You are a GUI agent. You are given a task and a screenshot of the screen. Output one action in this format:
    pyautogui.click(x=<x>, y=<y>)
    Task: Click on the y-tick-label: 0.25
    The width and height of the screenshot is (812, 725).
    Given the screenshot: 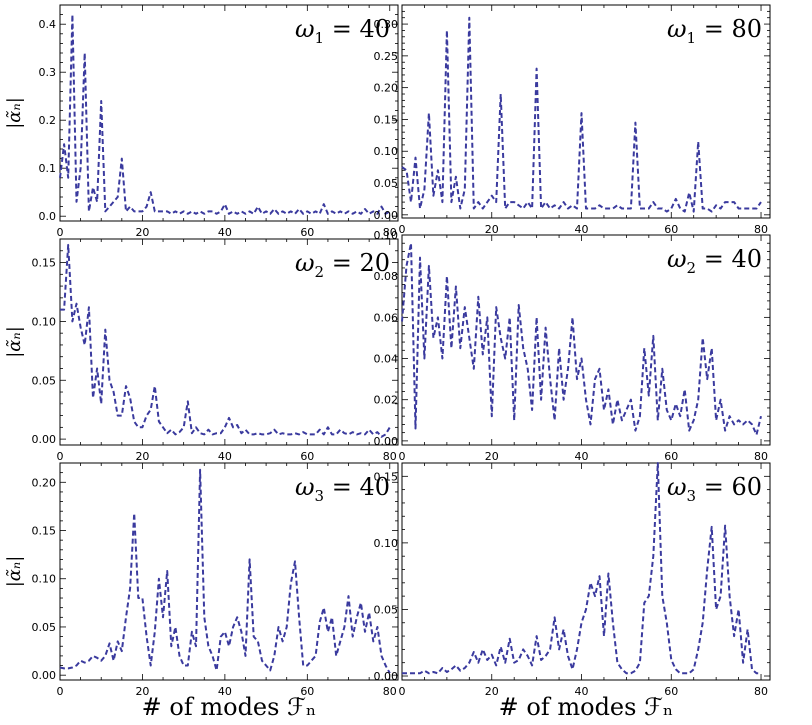 What is the action you would take?
    pyautogui.click(x=386, y=56)
    